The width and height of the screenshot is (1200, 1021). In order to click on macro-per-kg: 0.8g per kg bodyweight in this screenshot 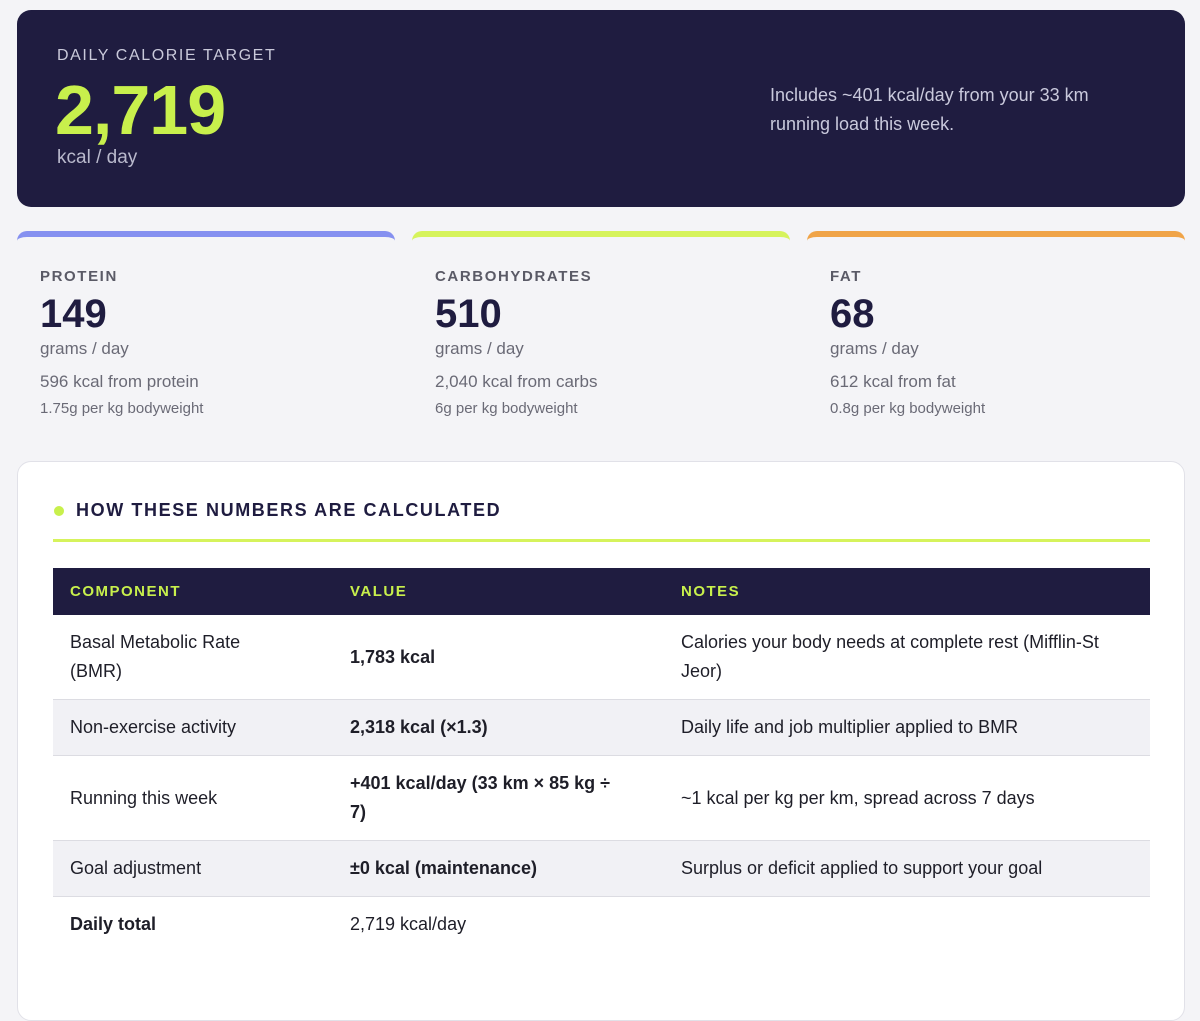, I will do `click(908, 408)`.